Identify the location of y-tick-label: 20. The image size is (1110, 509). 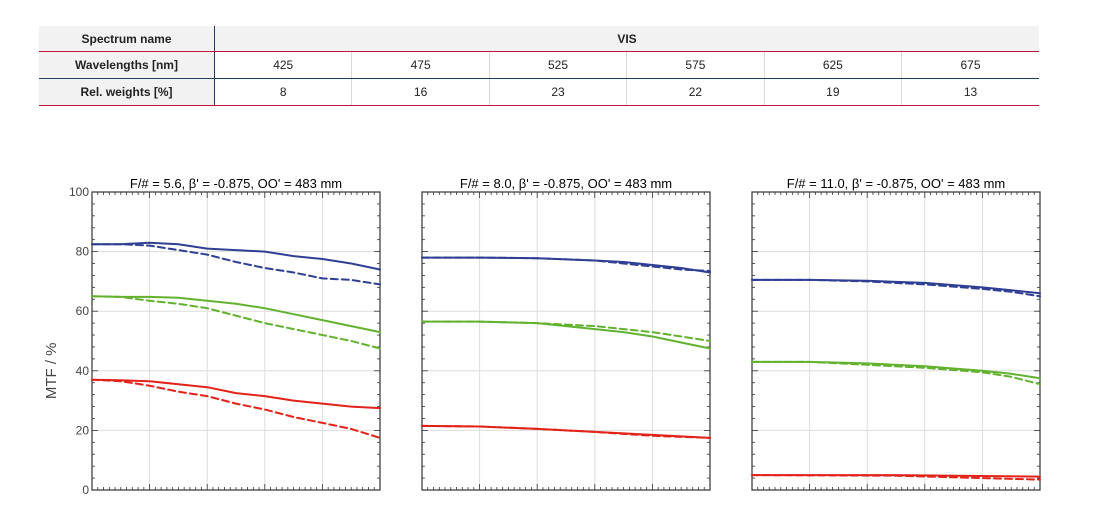
(83, 430).